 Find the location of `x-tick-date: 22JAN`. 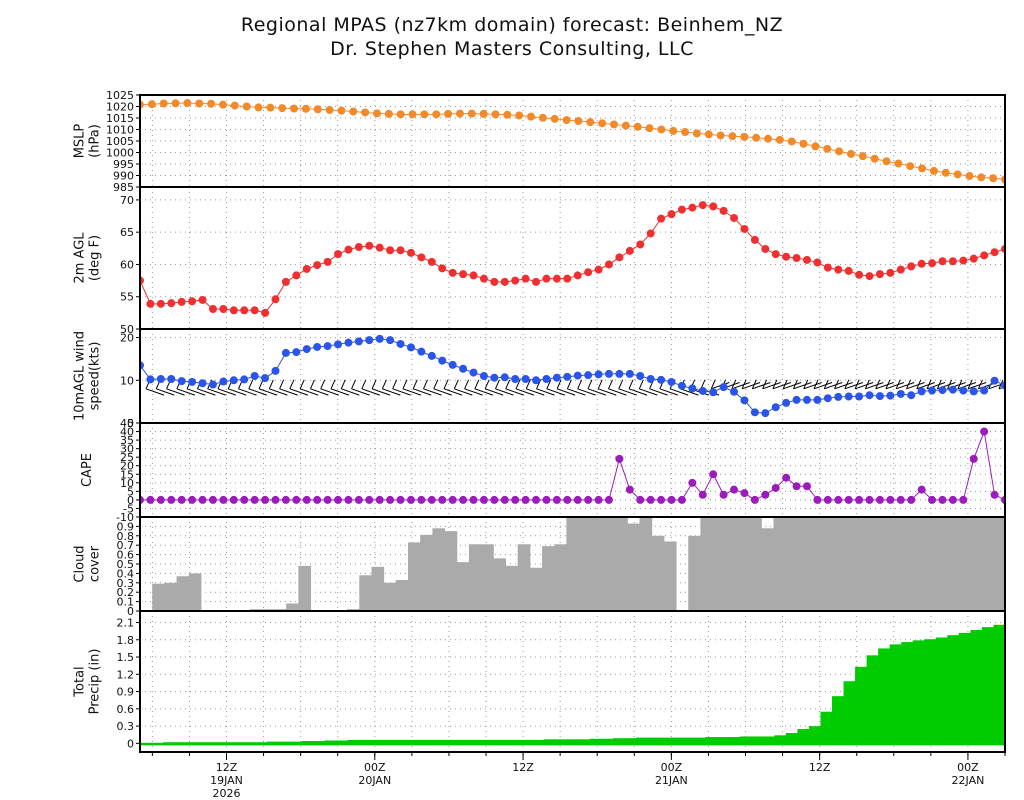

x-tick-date: 22JAN is located at coordinates (968, 780).